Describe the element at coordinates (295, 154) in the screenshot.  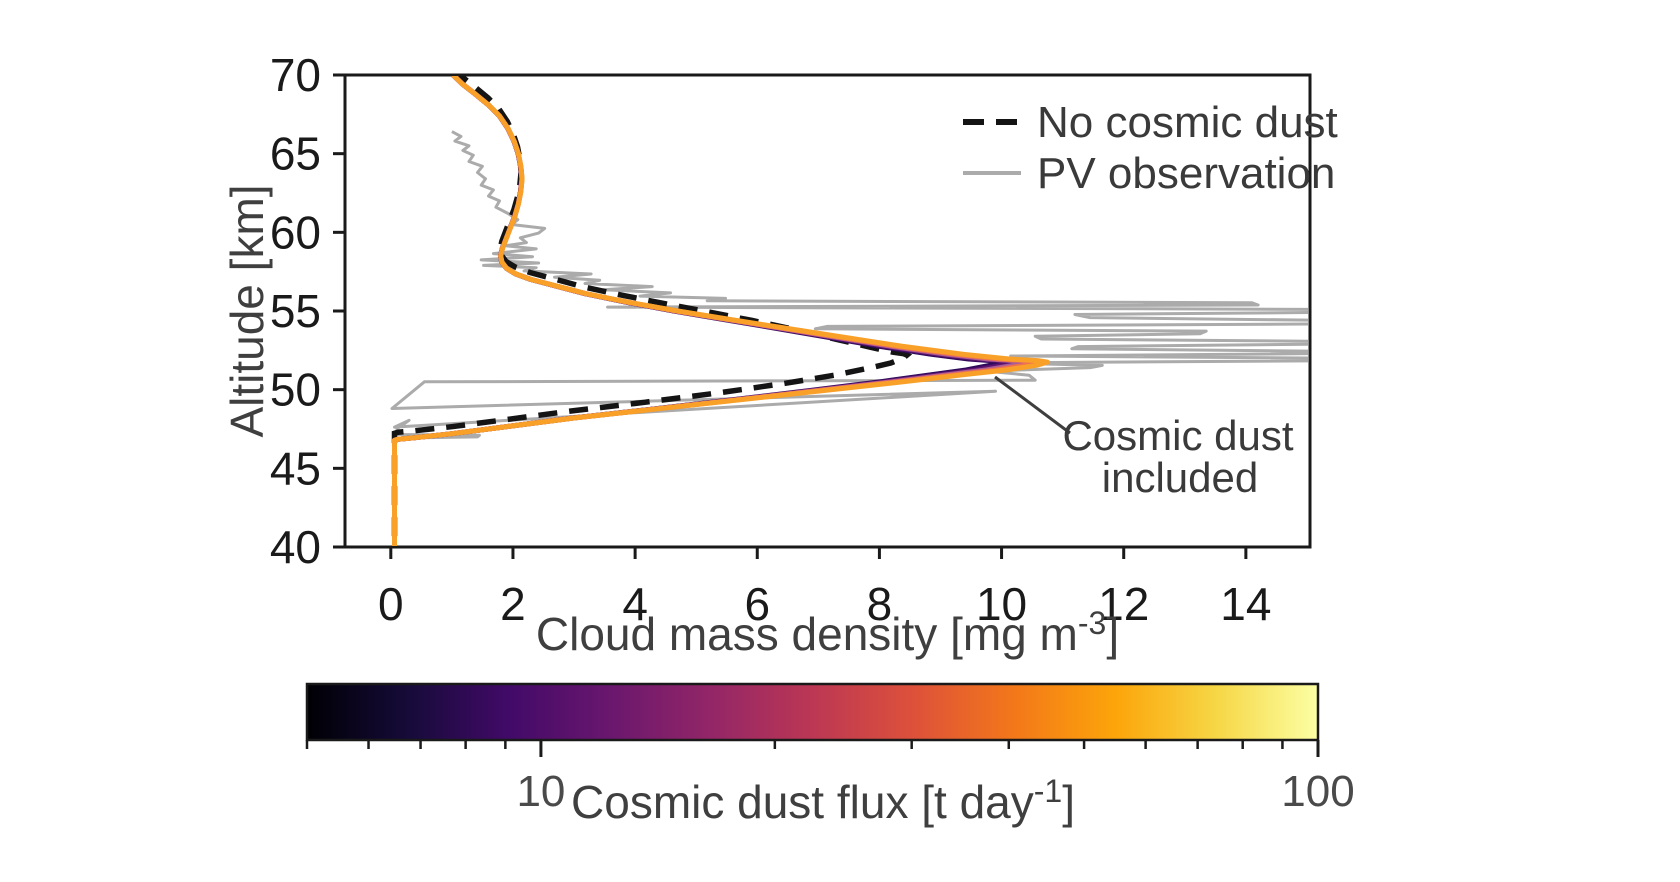
I see `y-tick-label: 65` at that location.